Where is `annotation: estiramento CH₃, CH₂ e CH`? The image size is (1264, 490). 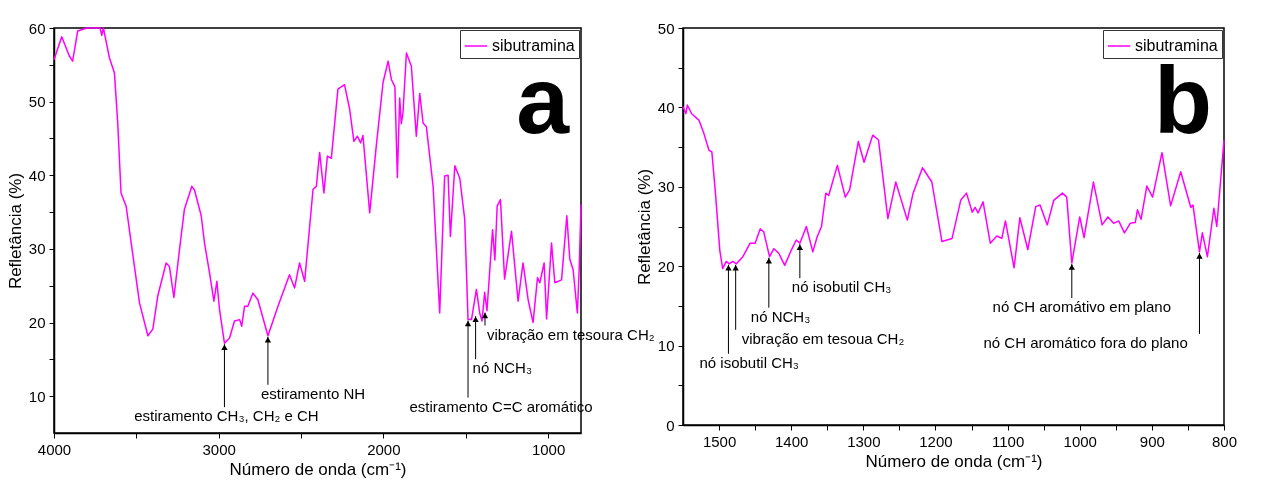
annotation: estiramento CH₃, CH₂ e CH is located at coordinates (226, 416).